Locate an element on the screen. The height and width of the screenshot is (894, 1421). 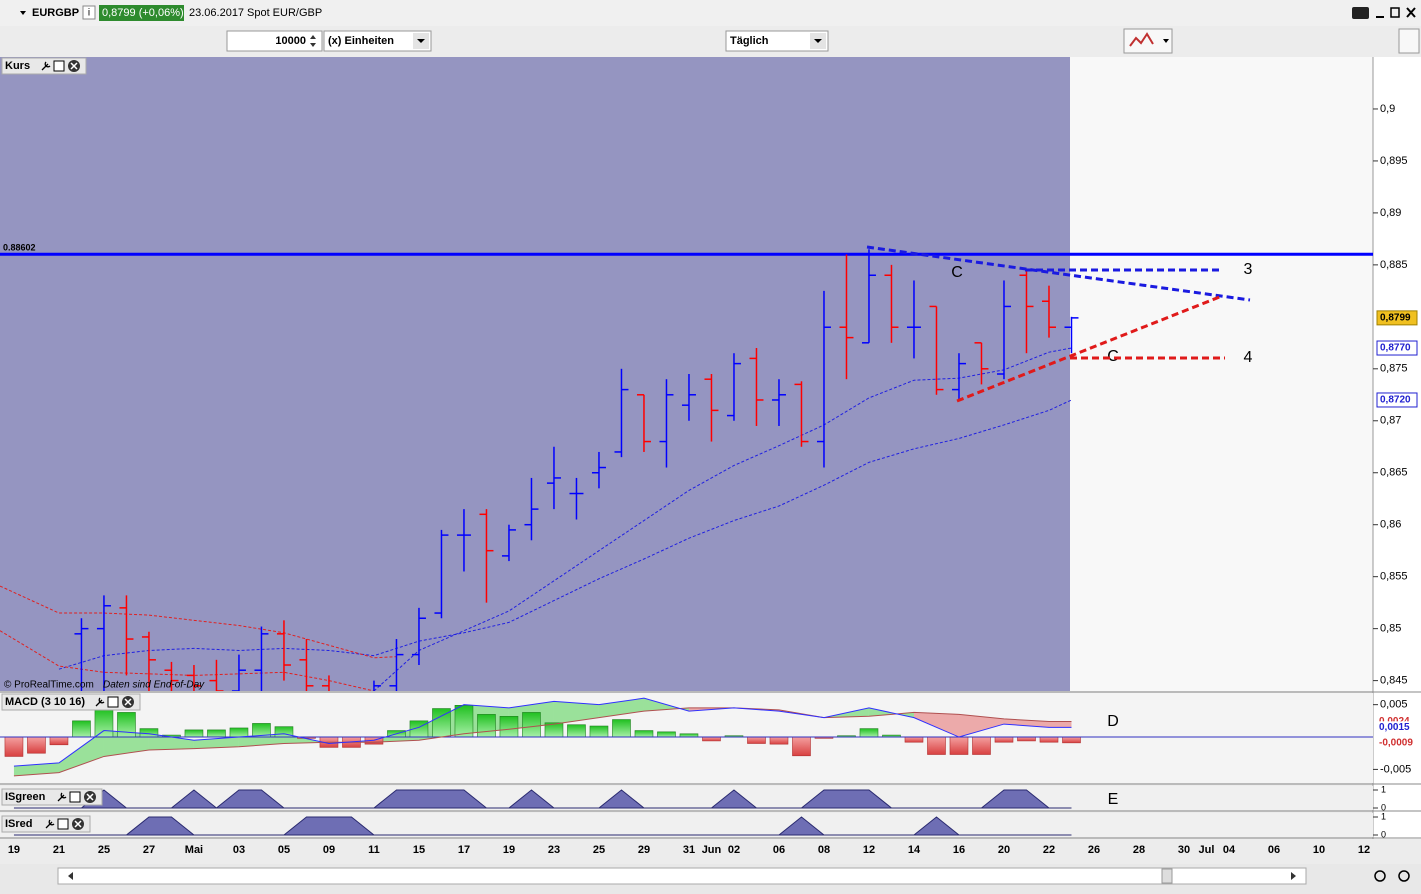
x-tick-label: 12 is located at coordinates (1364, 850).